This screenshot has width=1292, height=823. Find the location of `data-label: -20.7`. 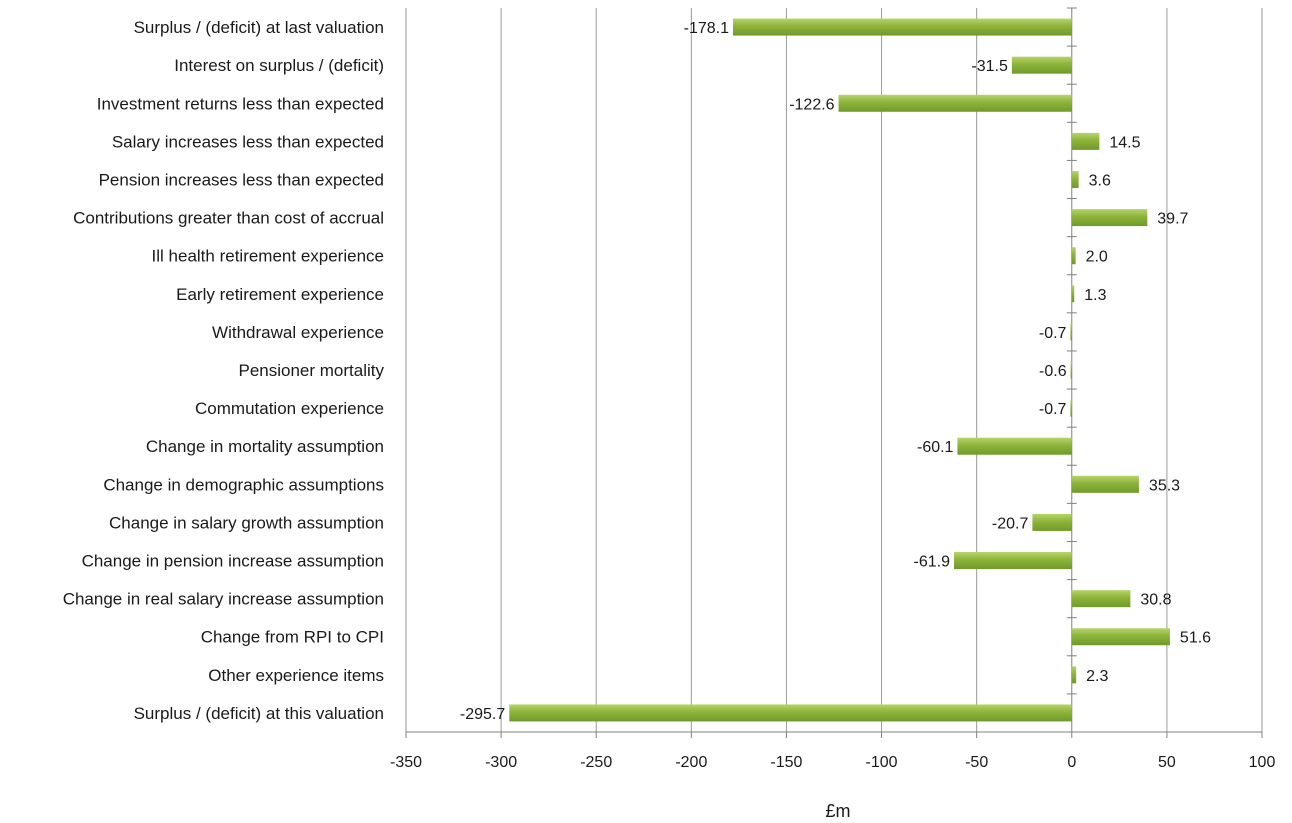

data-label: -20.7 is located at coordinates (1010, 523).